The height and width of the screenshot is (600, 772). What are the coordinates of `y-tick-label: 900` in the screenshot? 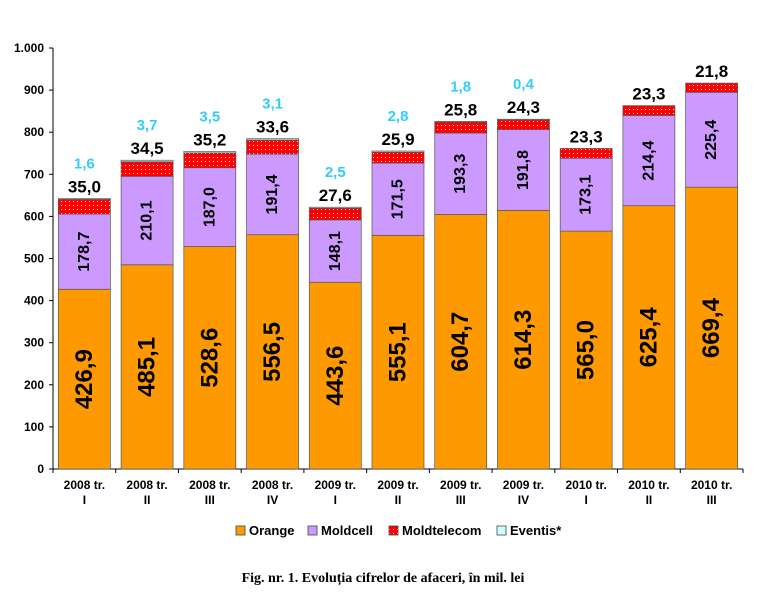 It's located at (34, 90).